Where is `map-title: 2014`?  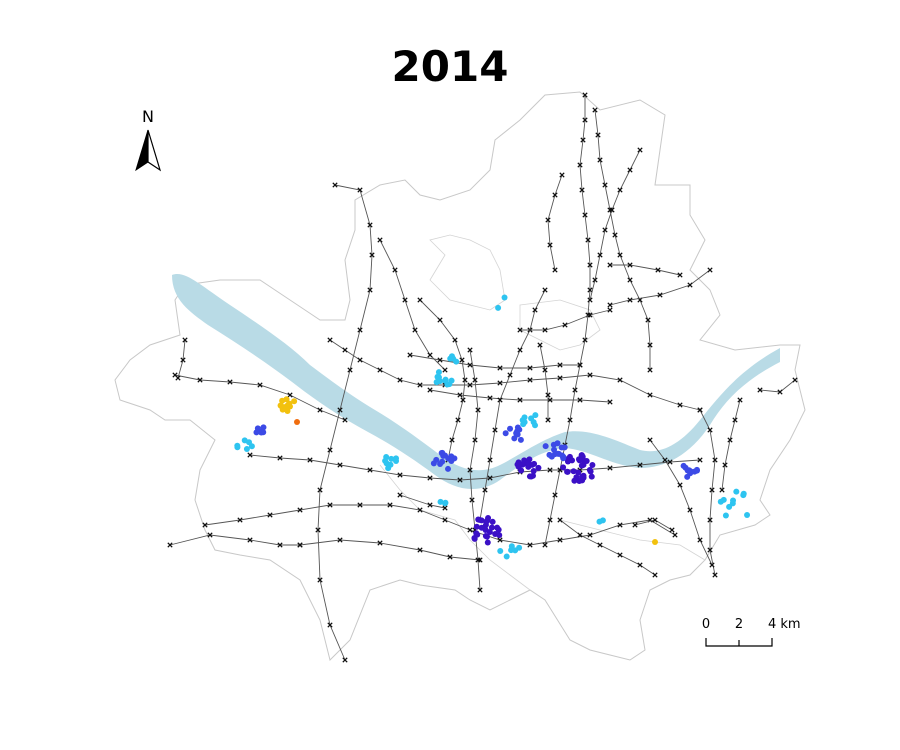
map-title: 2014 is located at coordinates (450, 66).